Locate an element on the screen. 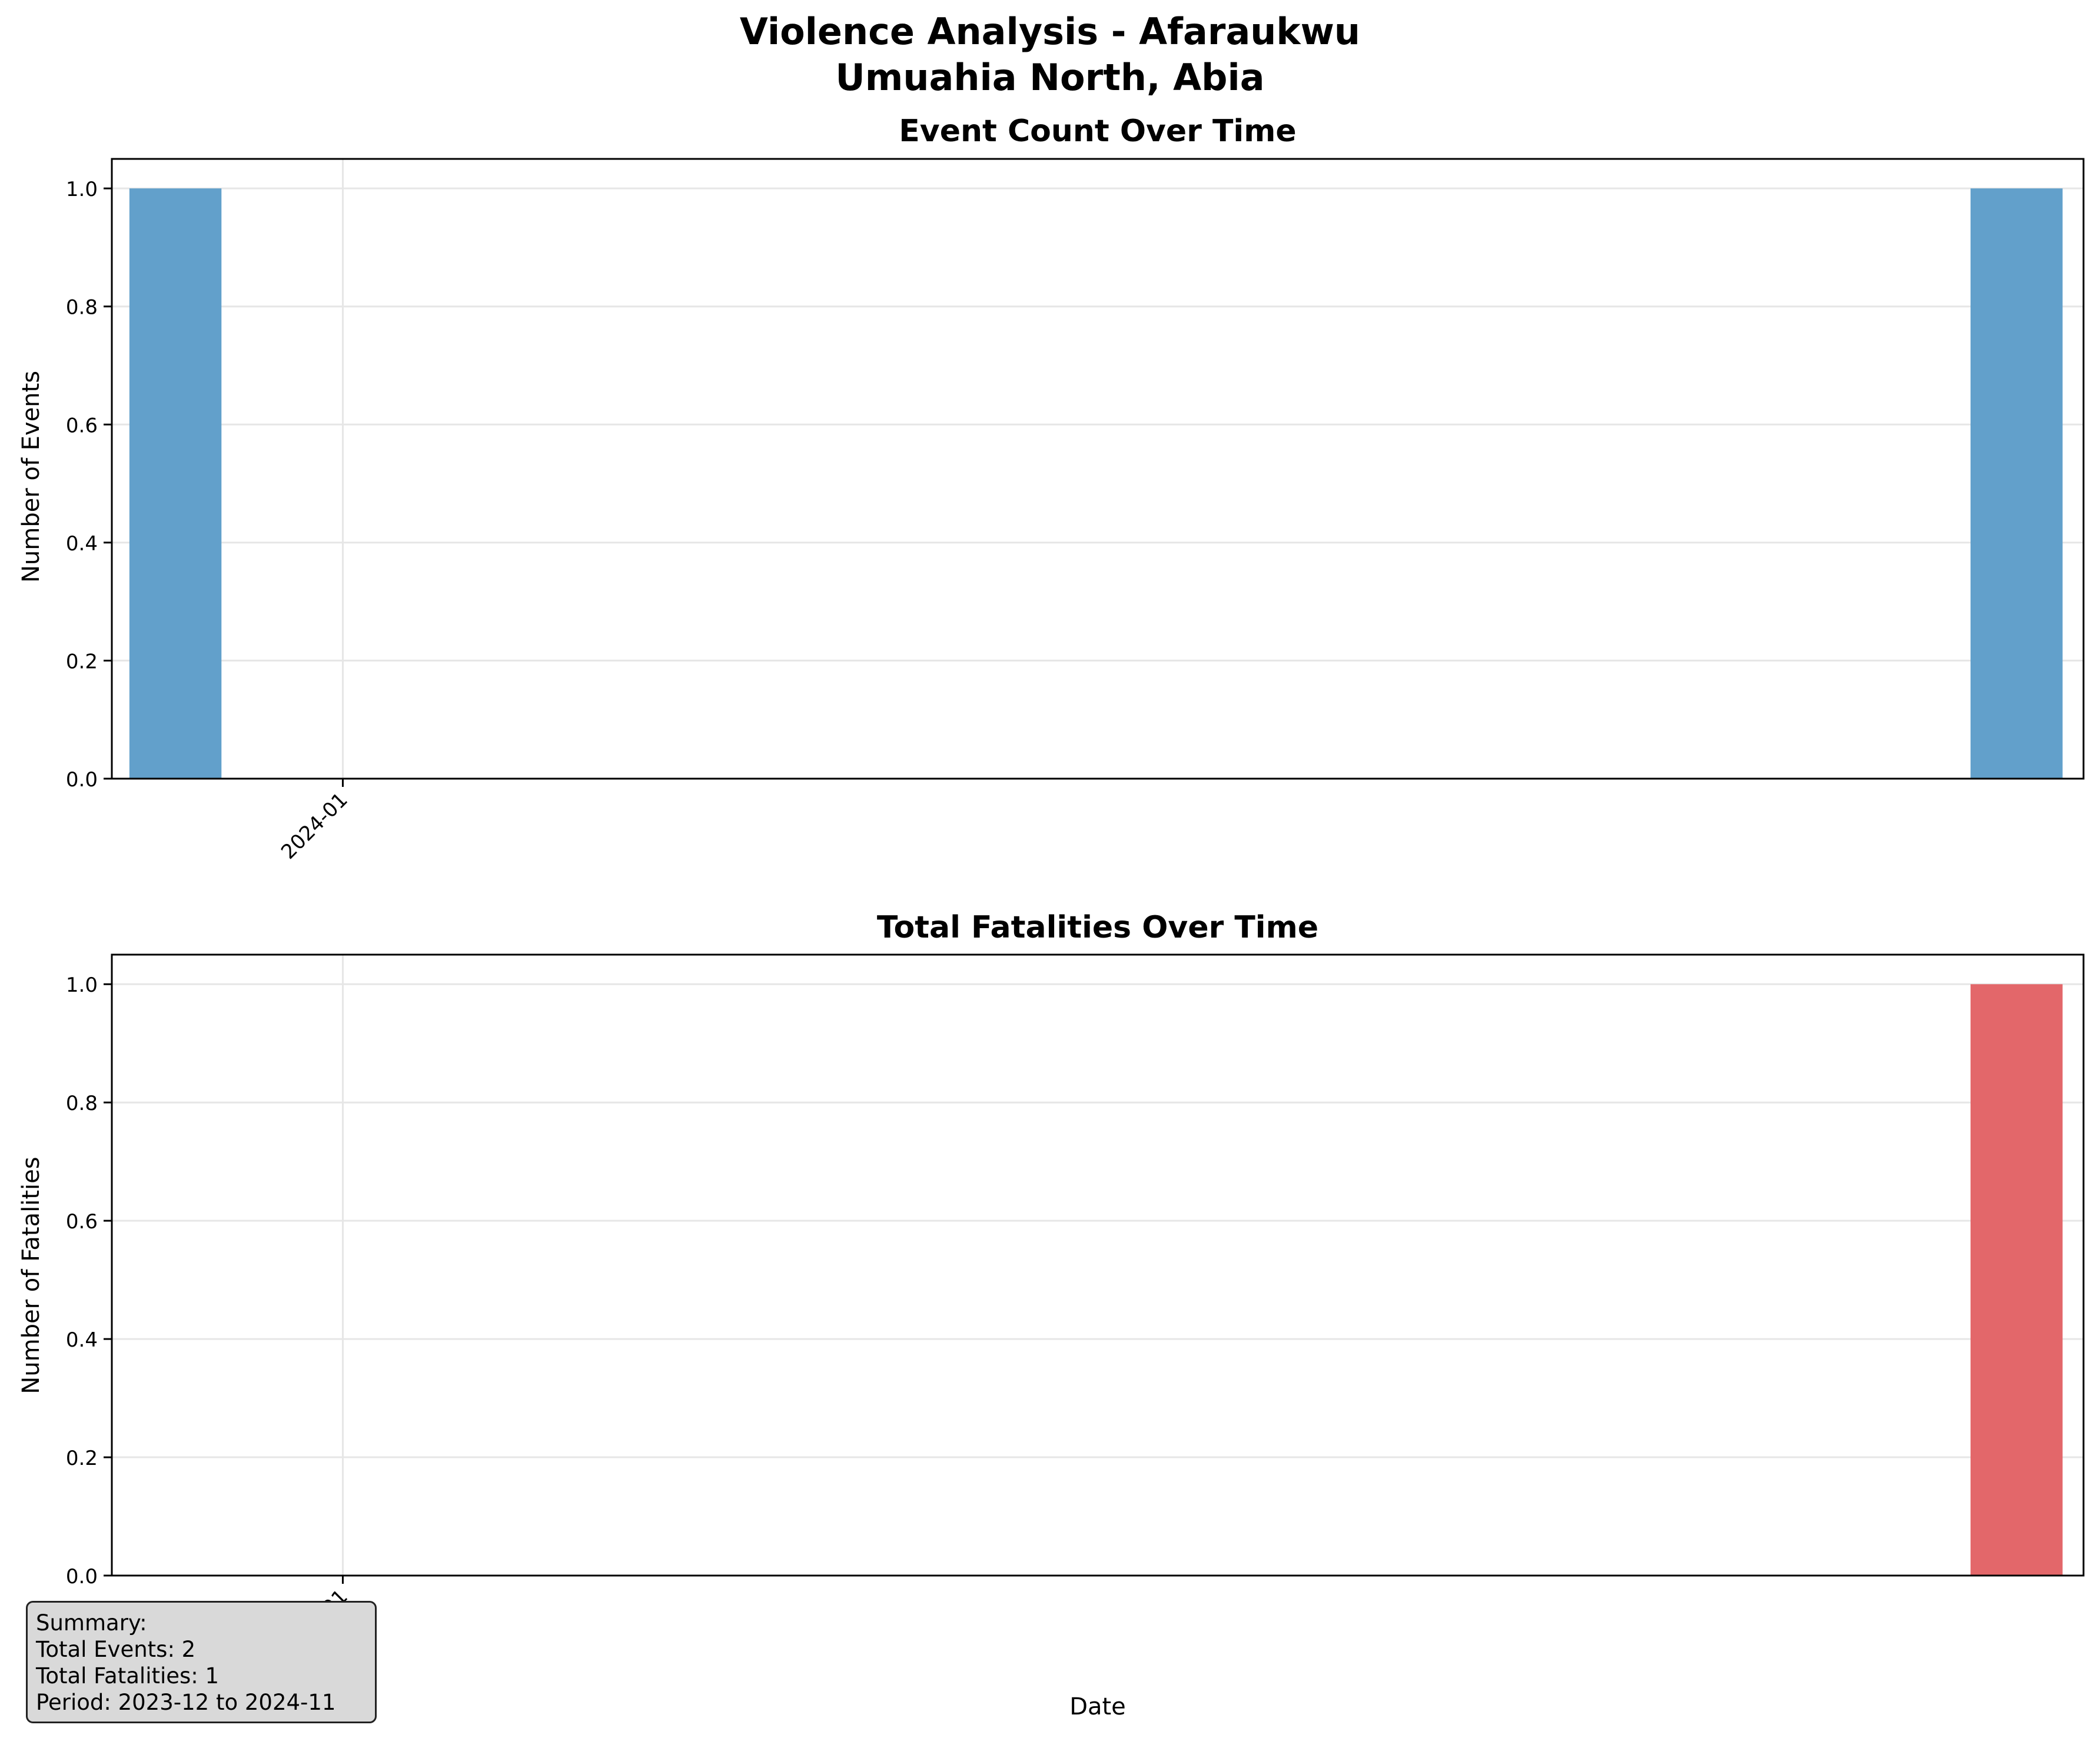 This screenshot has height=1738, width=2100. summary-period: Period: 2023-12 to 2024-11 is located at coordinates (186, 1702).